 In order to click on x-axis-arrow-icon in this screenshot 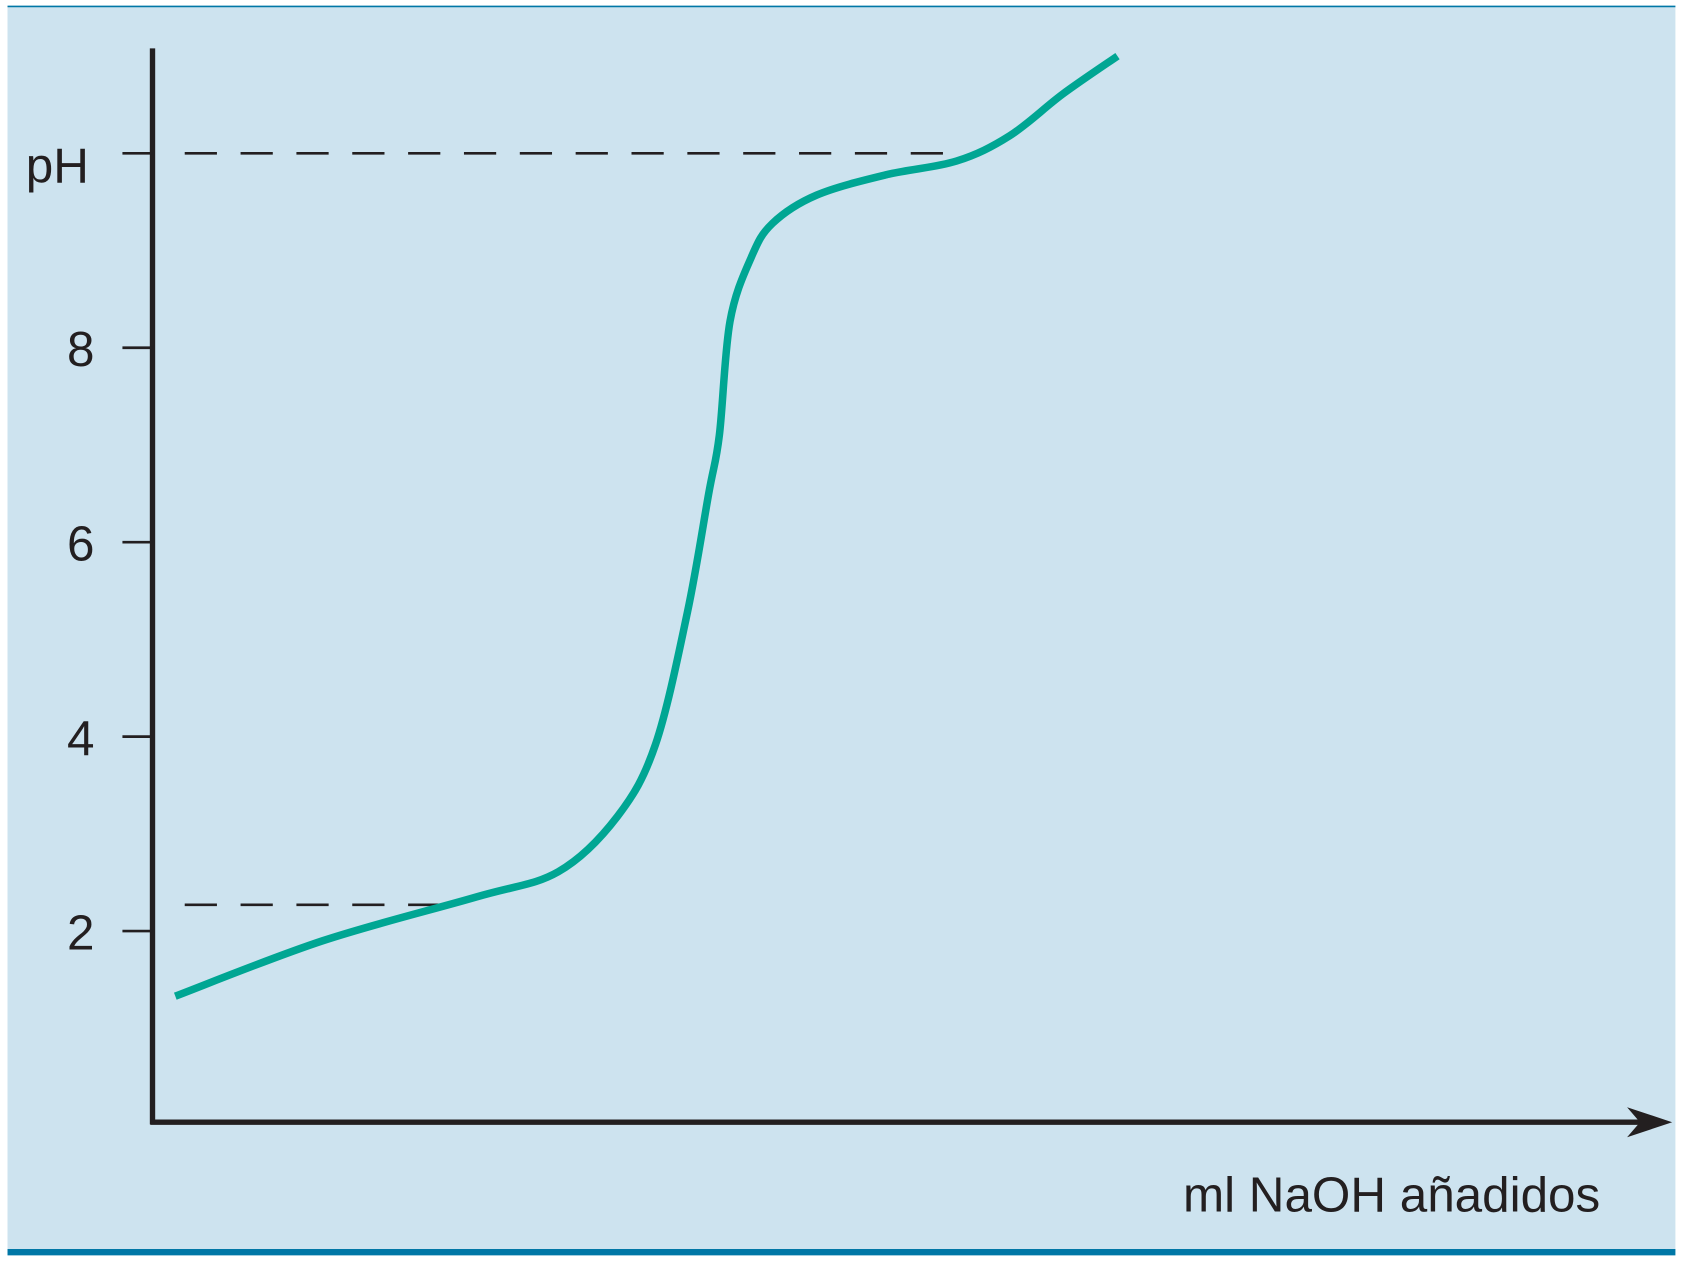, I will do `click(1650, 1122)`.